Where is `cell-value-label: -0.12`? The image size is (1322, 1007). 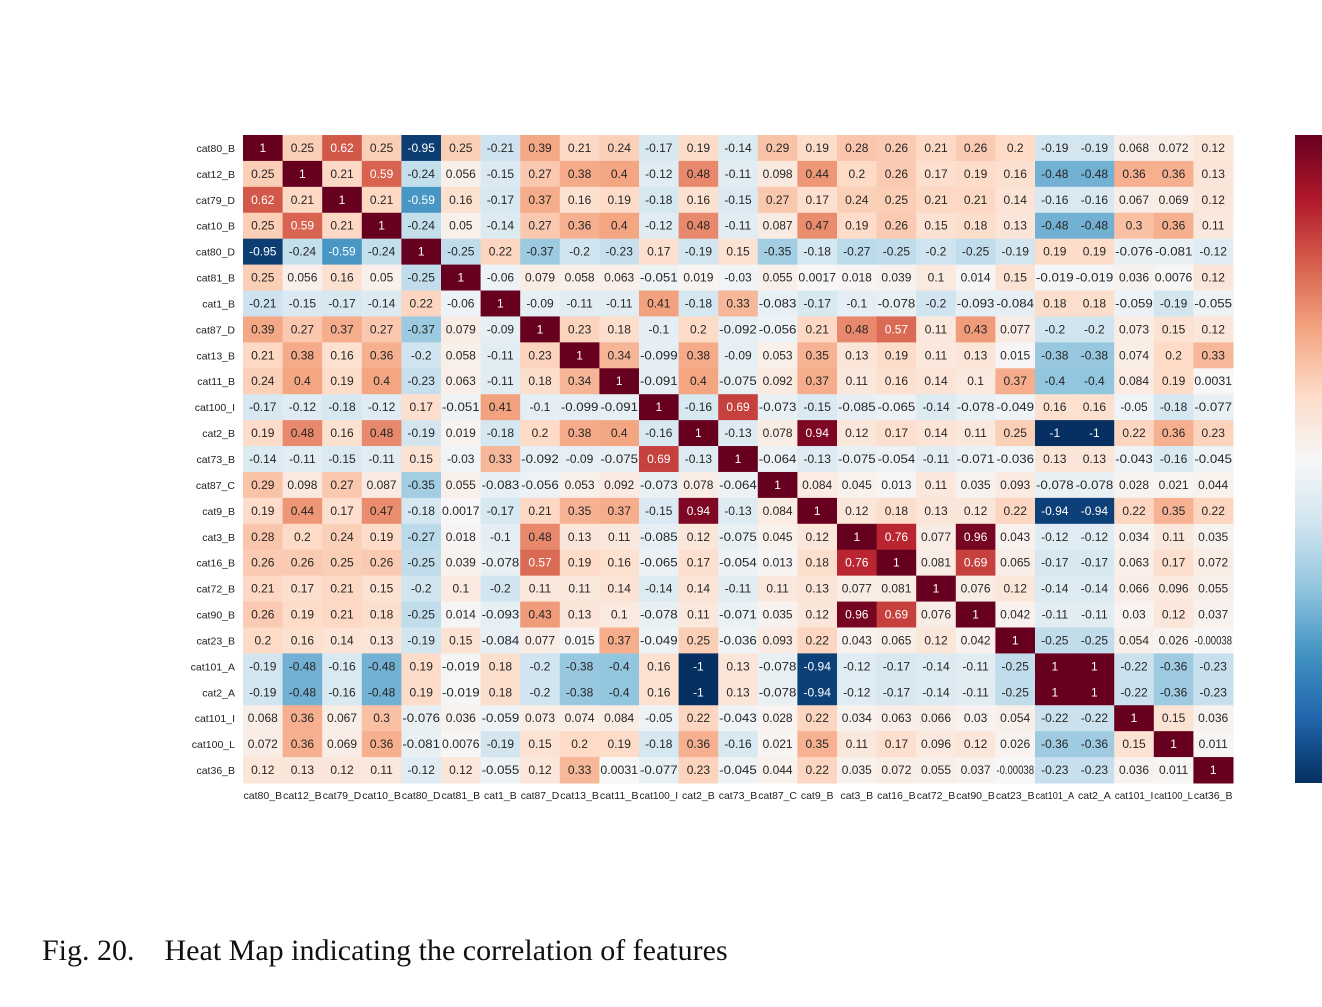
cell-value-label: -0.12 is located at coordinates (1055, 537).